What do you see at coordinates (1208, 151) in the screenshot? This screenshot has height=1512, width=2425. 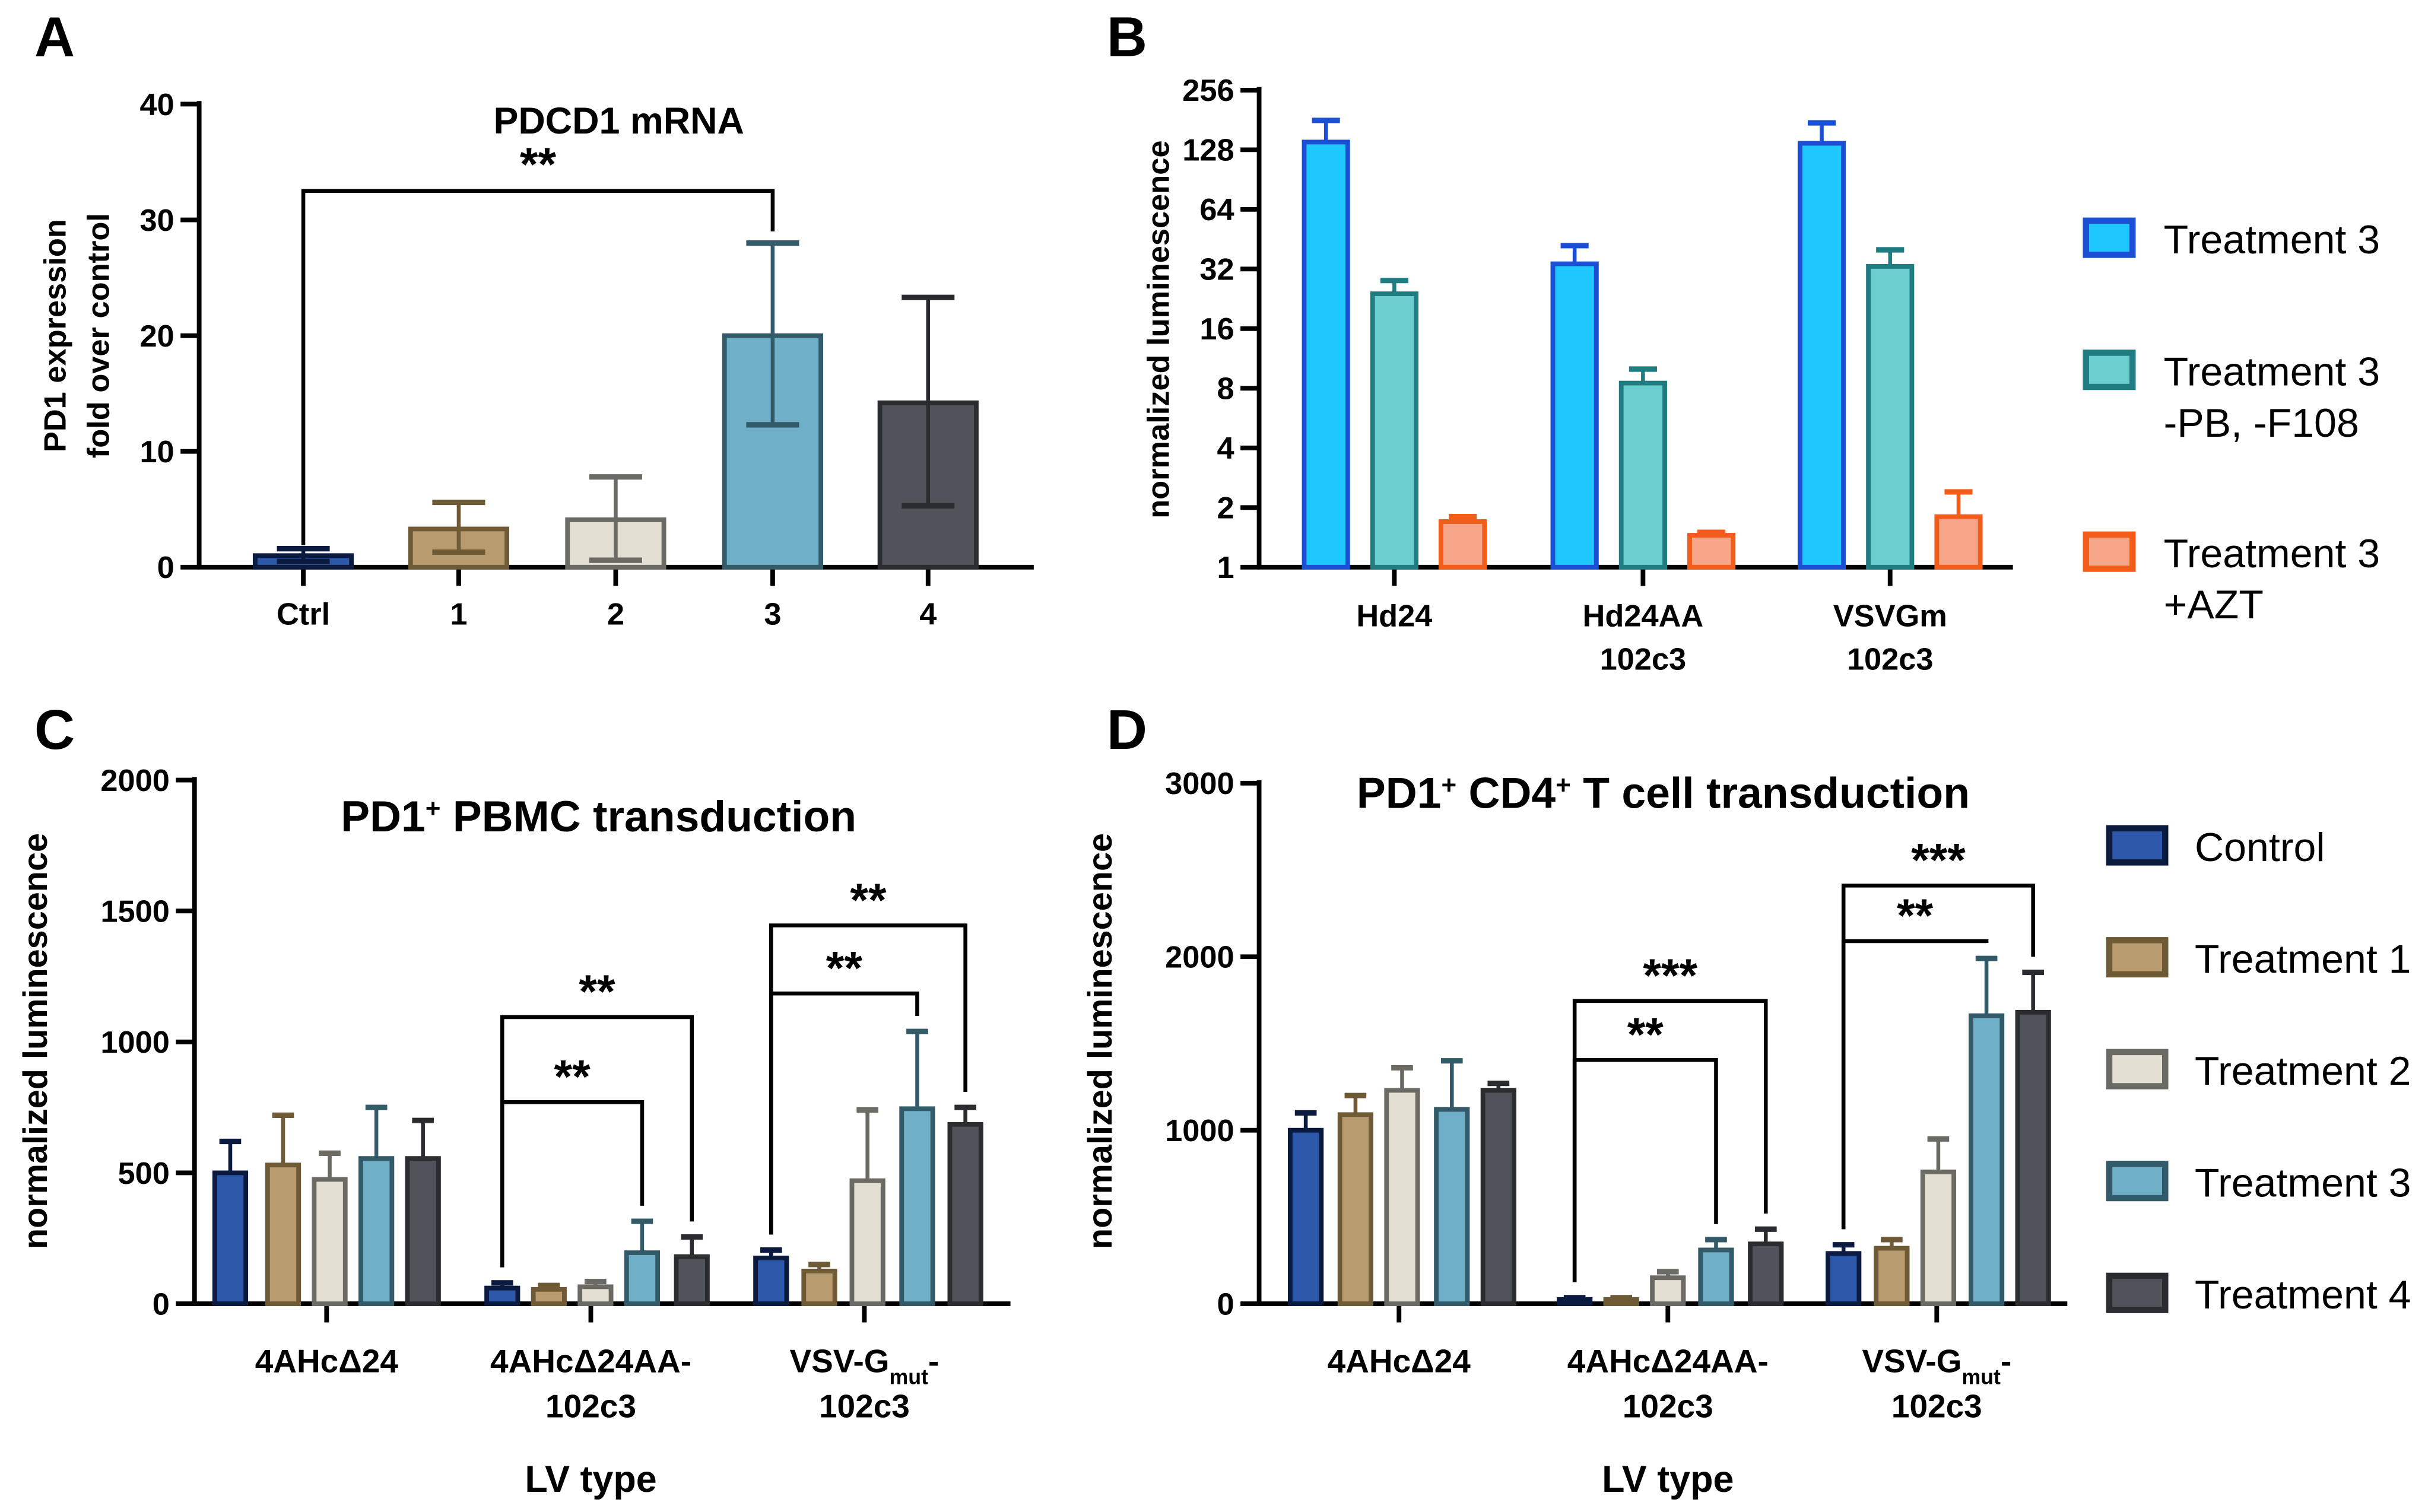 I see `y-tick-label: 128` at bounding box center [1208, 151].